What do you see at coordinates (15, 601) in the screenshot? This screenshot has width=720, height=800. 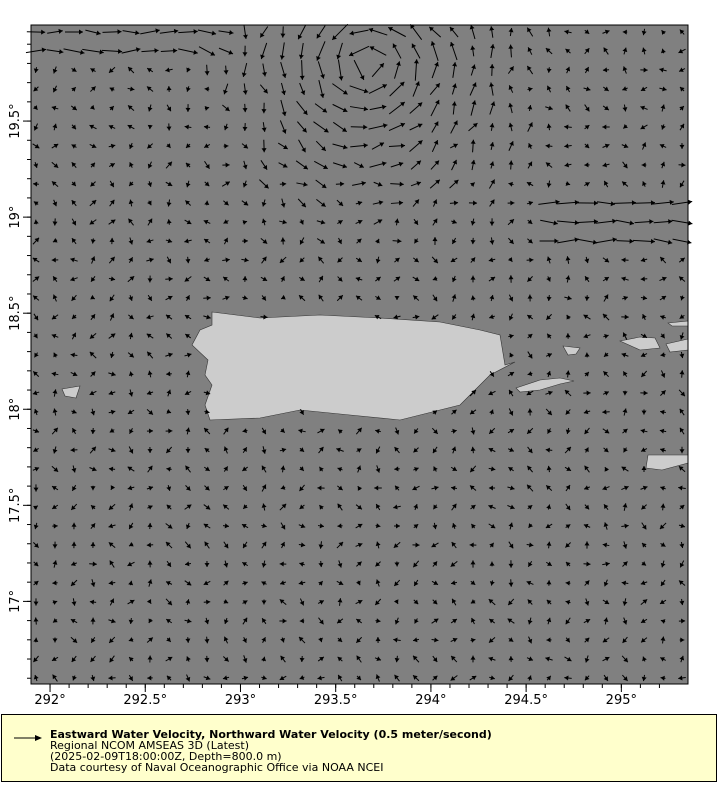 I see `y-tick-label: 17°` at bounding box center [15, 601].